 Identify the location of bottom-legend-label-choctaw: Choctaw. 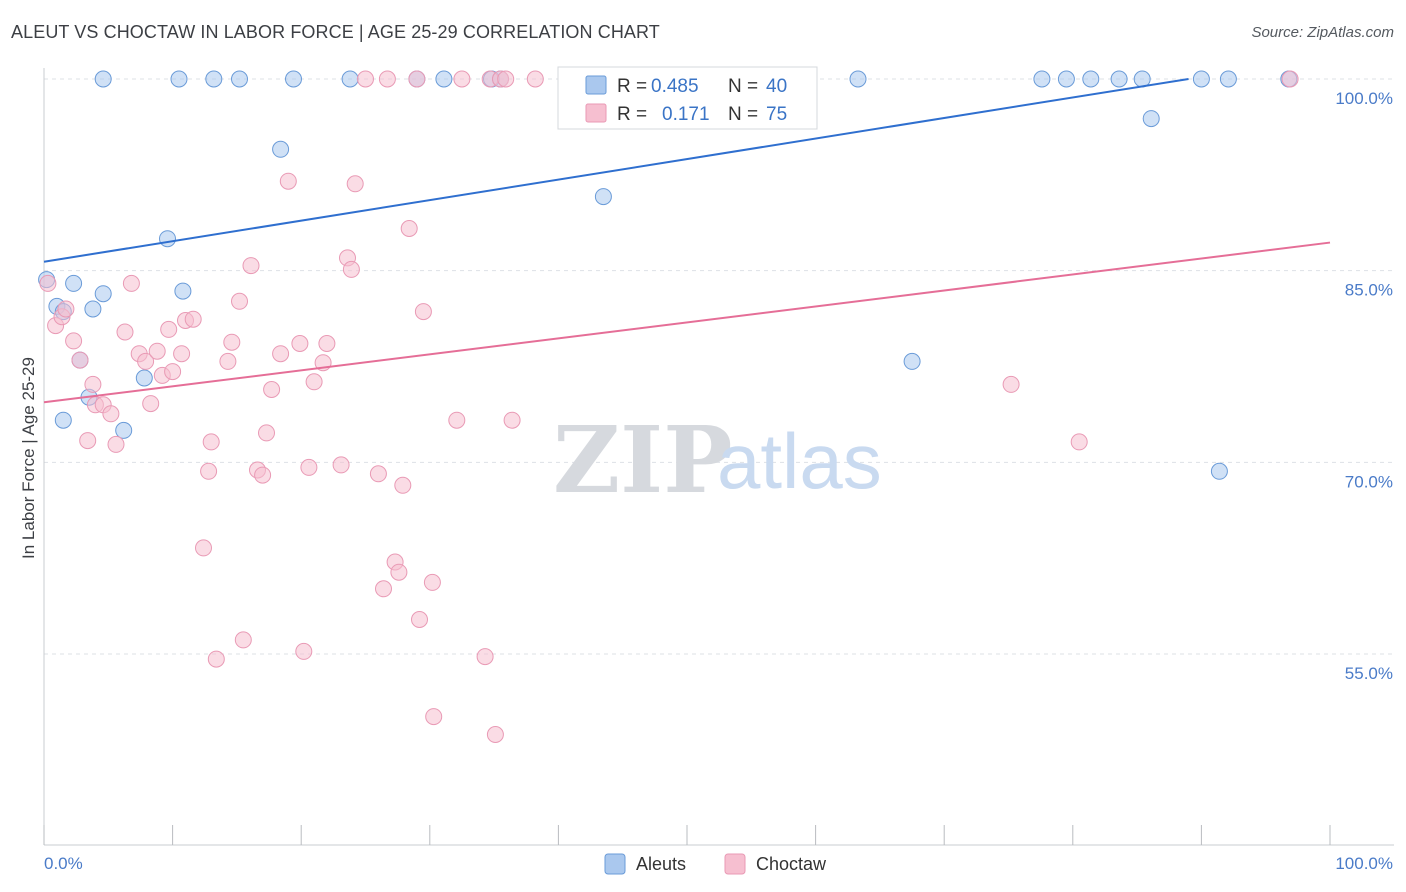
(791, 864).